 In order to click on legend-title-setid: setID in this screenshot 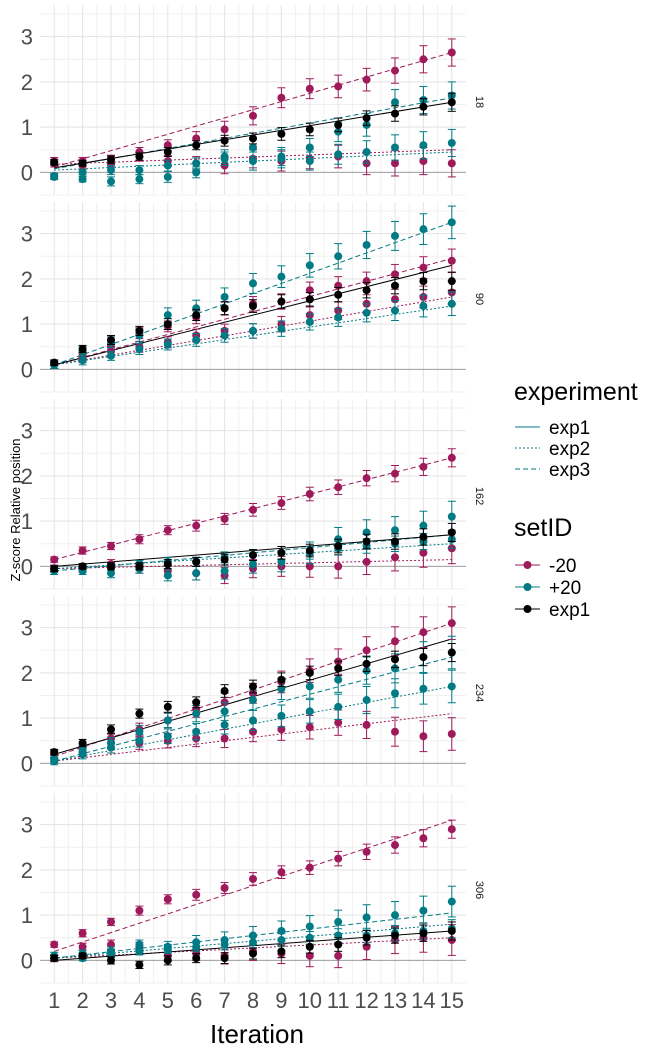, I will do `click(543, 528)`.